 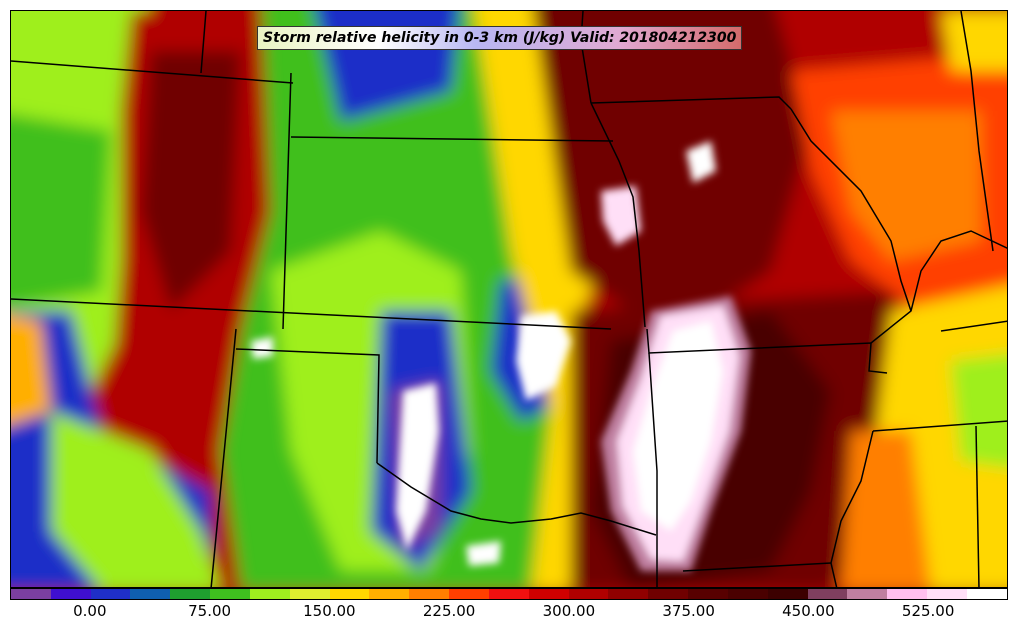 What do you see at coordinates (449, 611) in the screenshot?
I see `colorbar-tick-label: 225.00` at bounding box center [449, 611].